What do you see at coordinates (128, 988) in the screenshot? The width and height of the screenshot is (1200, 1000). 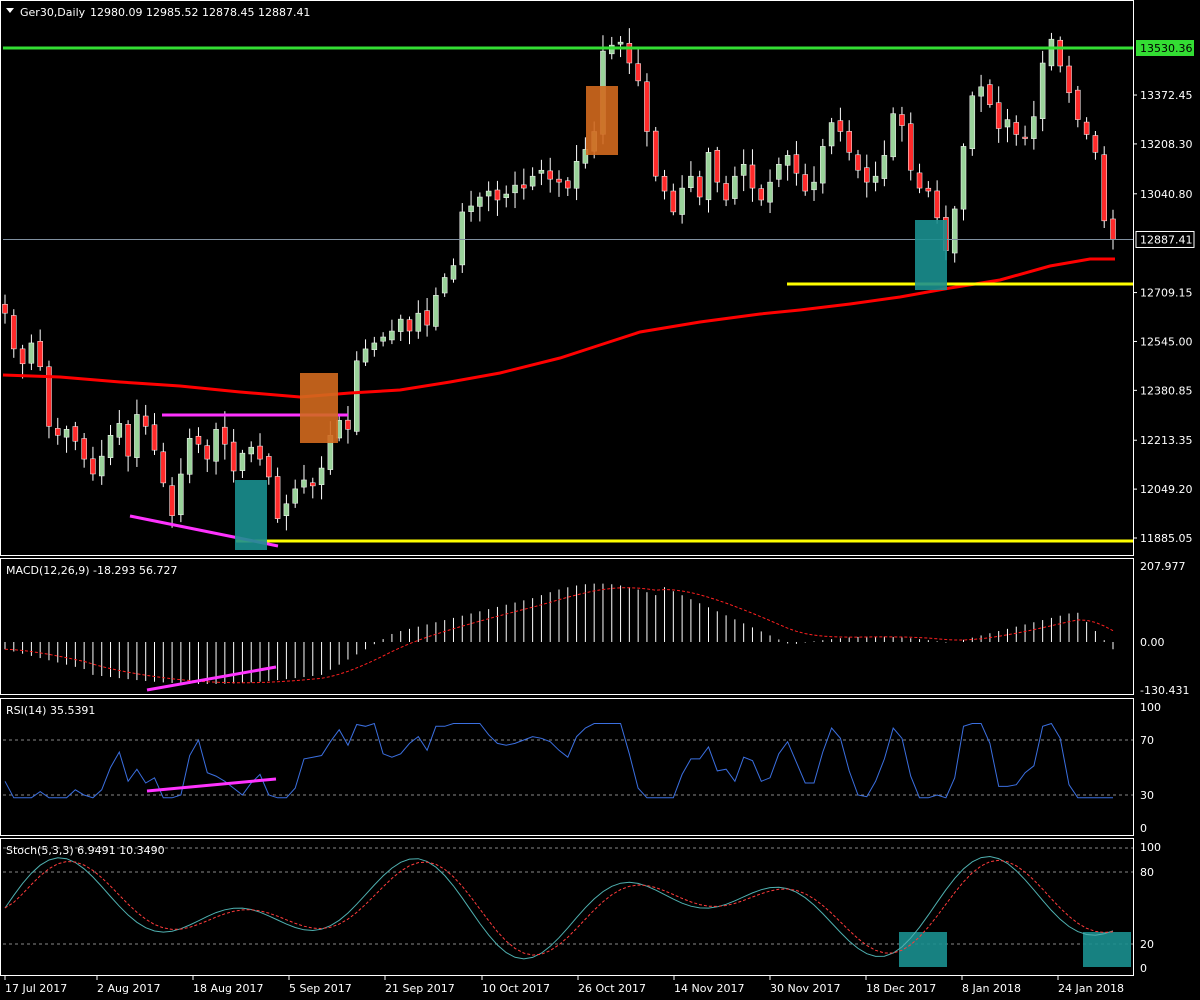 I see `date-tick-label: 2 Aug 2017` at bounding box center [128, 988].